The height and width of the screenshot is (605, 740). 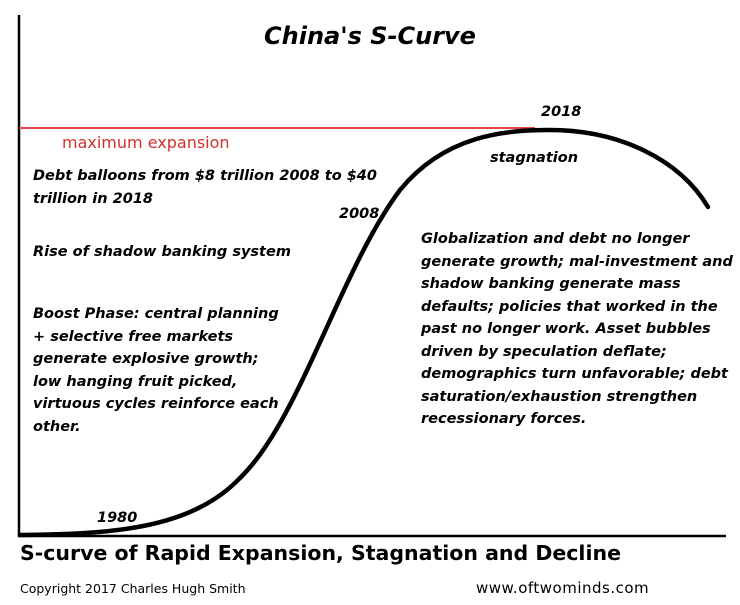 What do you see at coordinates (133, 588) in the screenshot?
I see `copyright-text: Copyright 2017 Charles Hugh Smith` at bounding box center [133, 588].